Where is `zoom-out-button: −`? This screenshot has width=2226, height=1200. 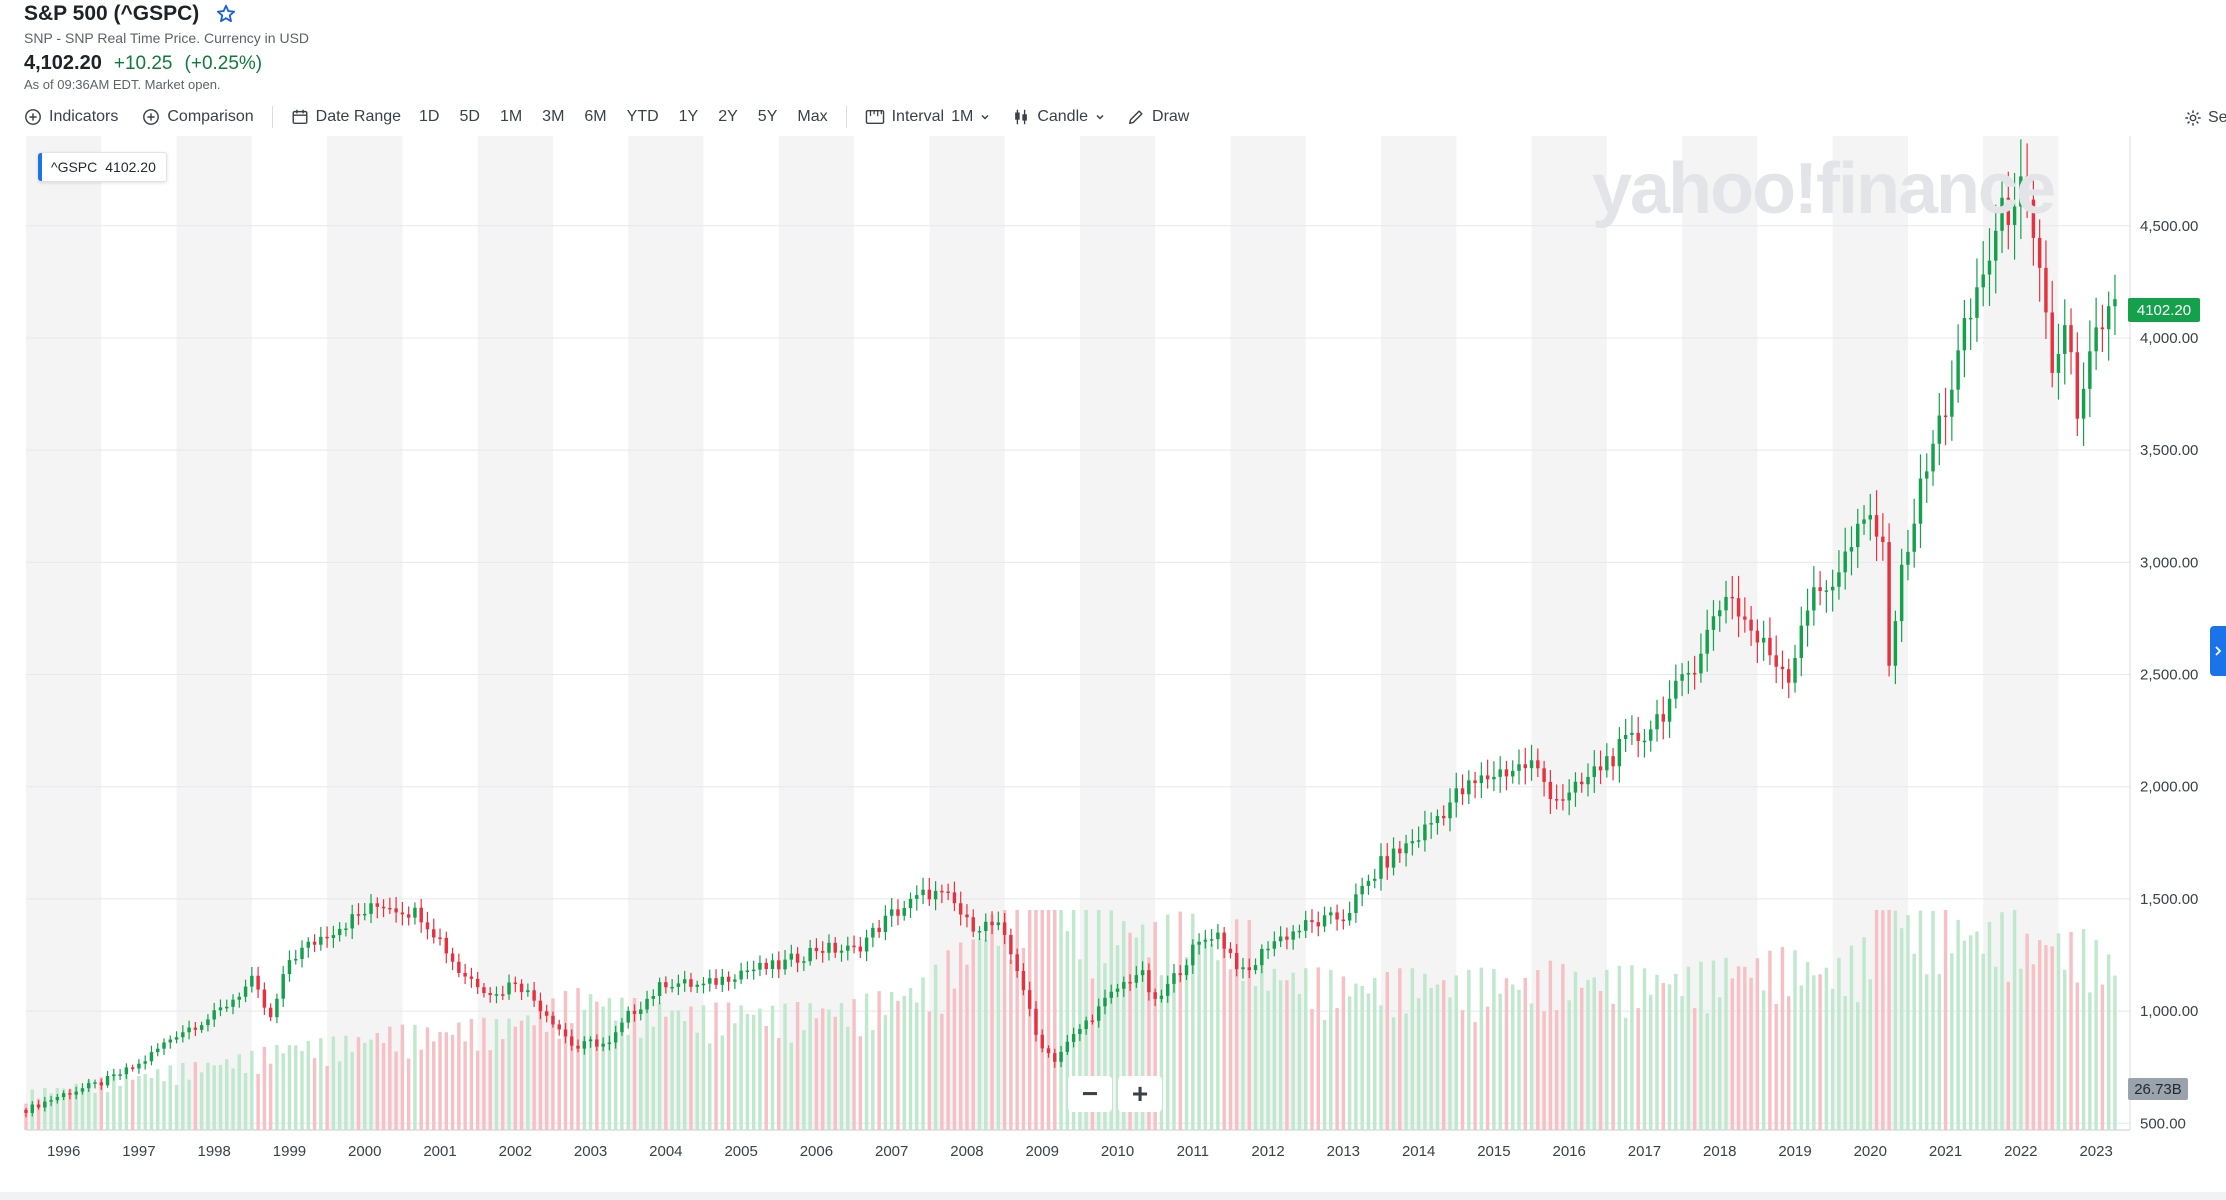
zoom-out-button: − is located at coordinates (1090, 1094).